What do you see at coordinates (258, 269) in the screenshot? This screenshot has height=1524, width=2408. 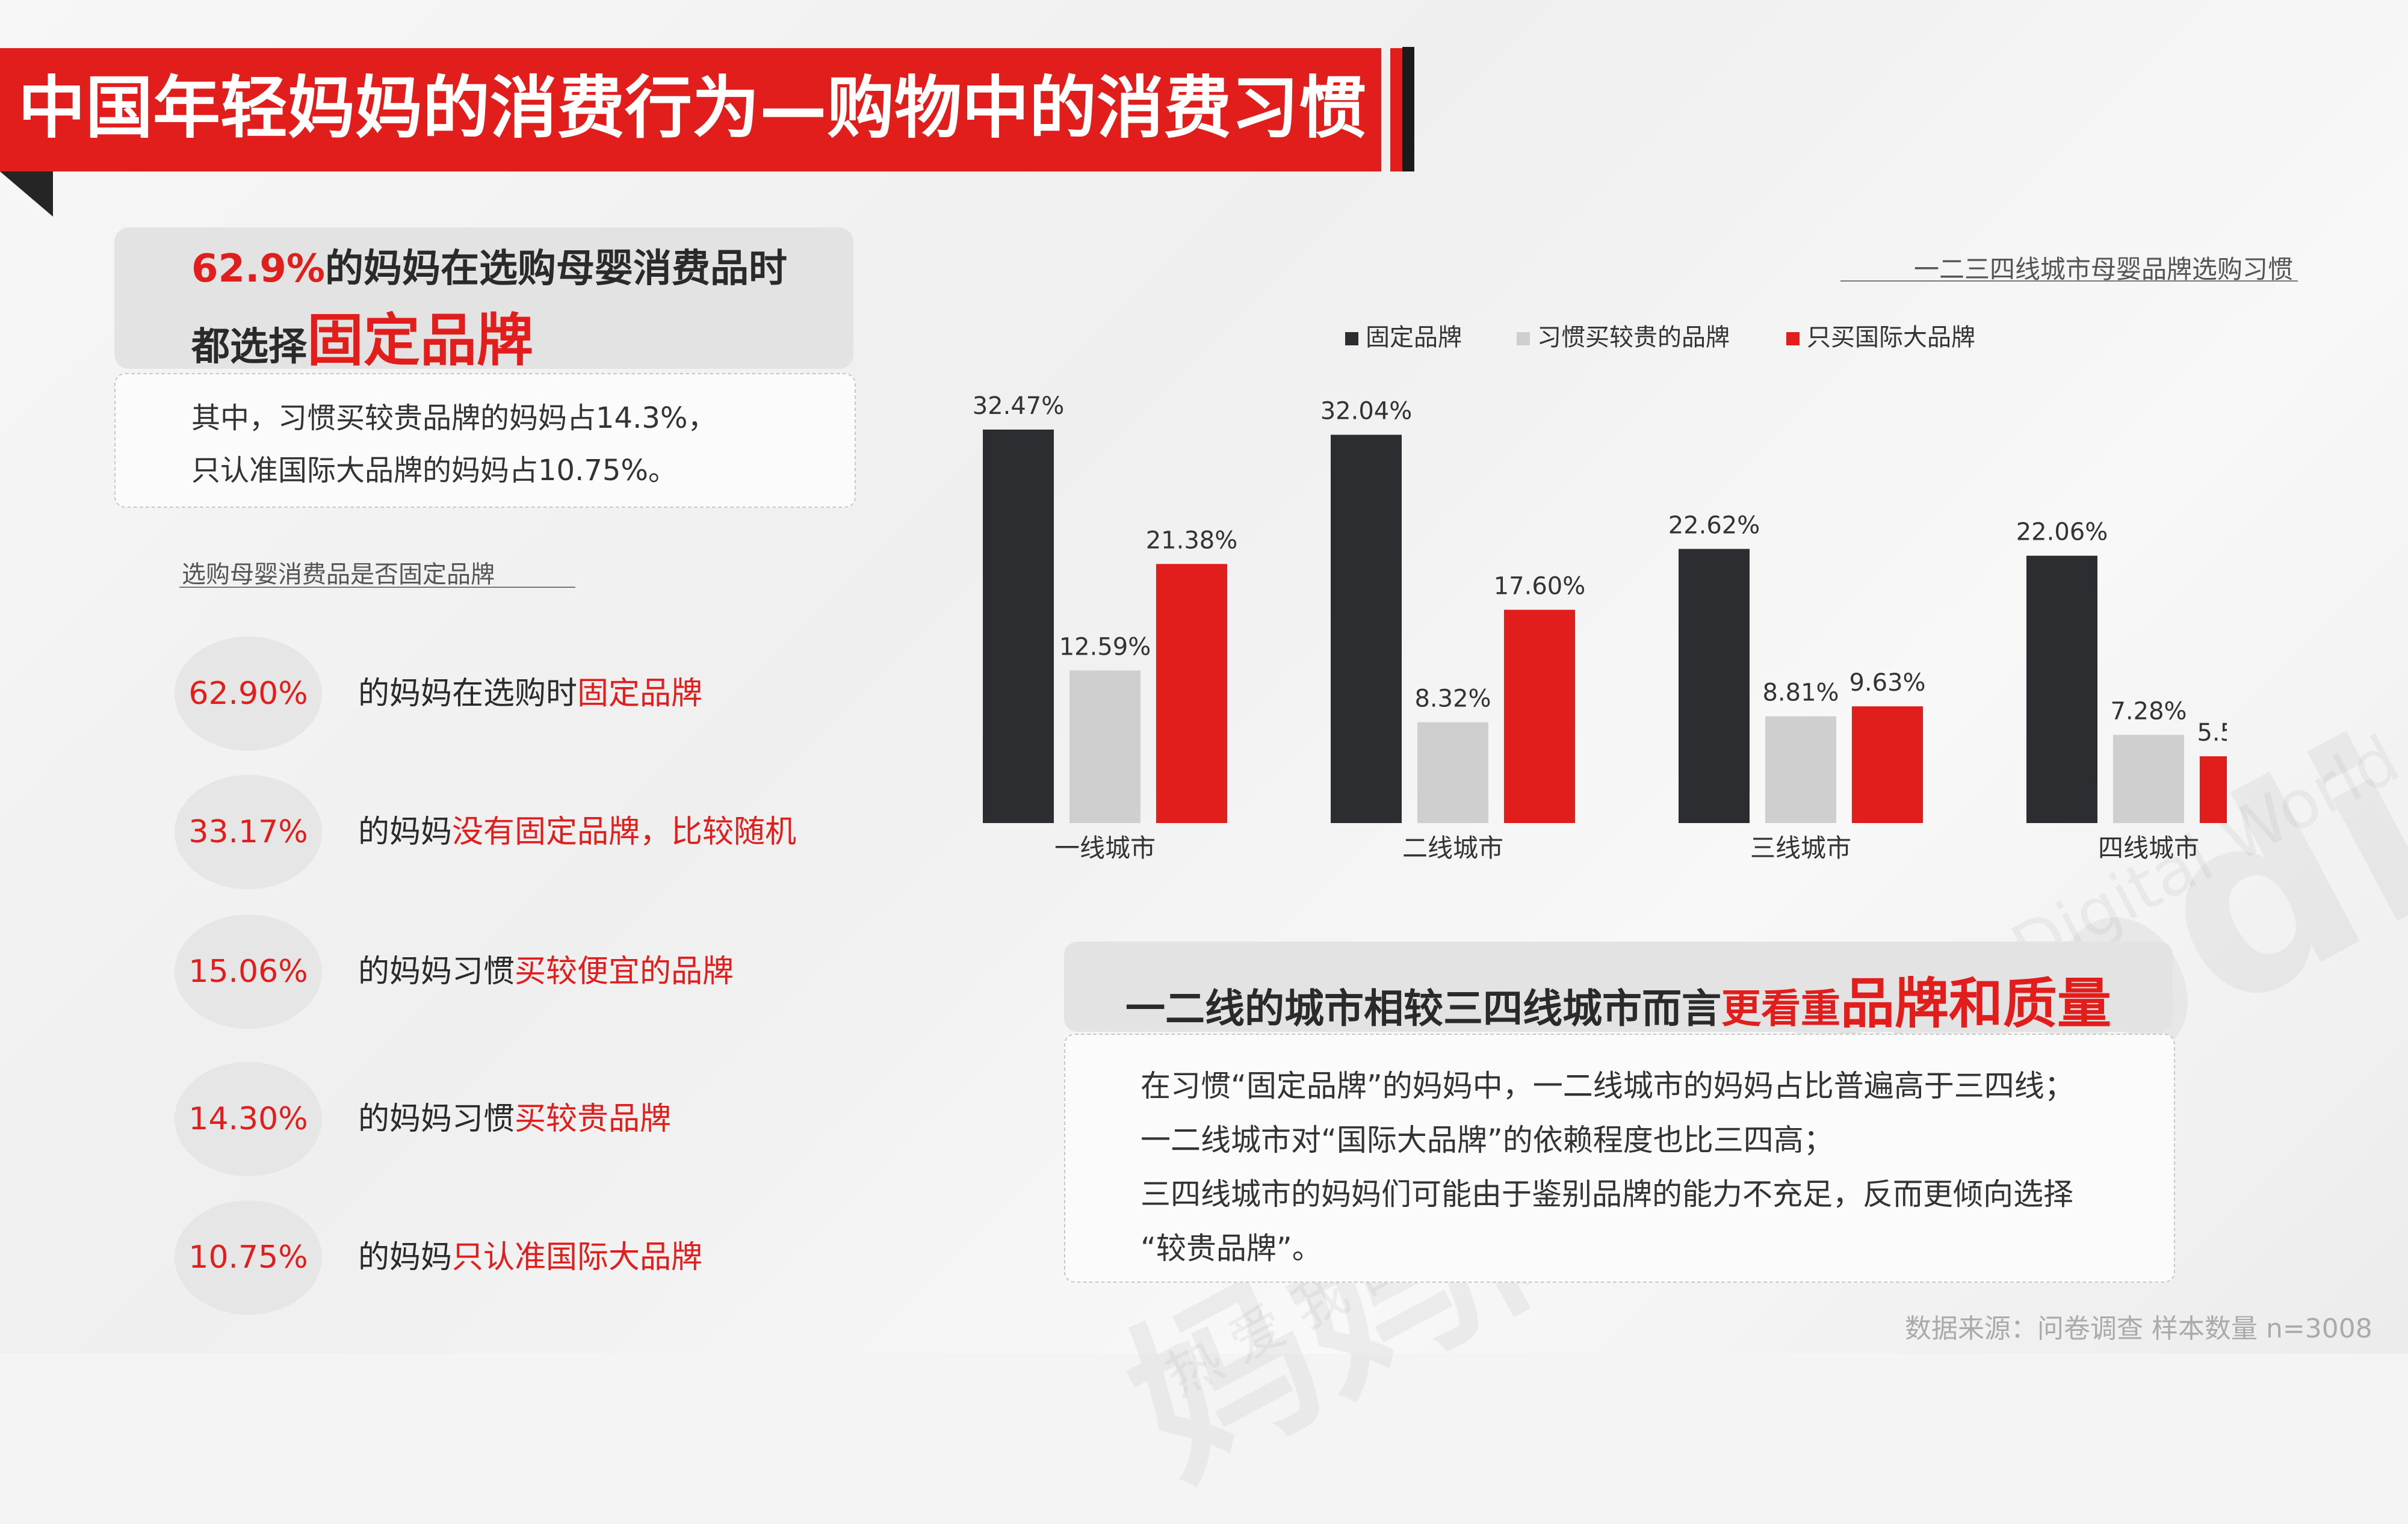 I see `headline-pct: 62.9%` at bounding box center [258, 269].